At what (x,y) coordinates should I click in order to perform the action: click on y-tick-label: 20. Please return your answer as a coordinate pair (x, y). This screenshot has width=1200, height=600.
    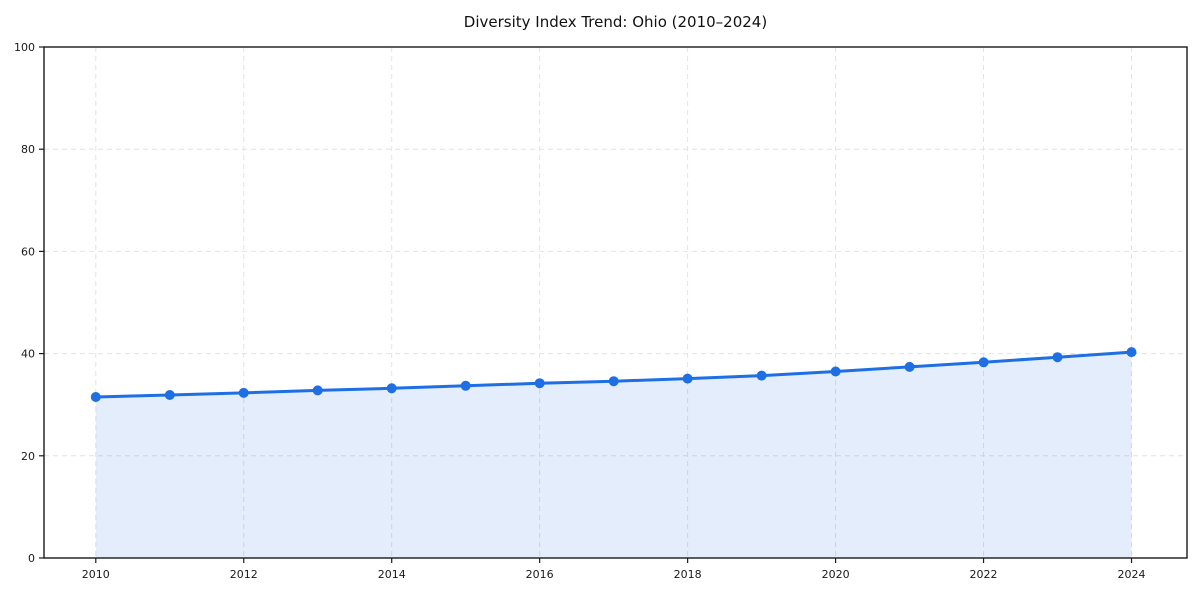
    Looking at the image, I should click on (28, 456).